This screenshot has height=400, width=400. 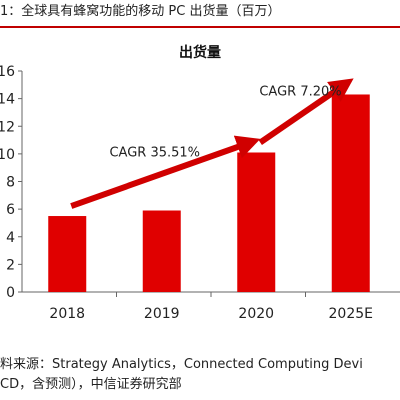 I want to click on y-tick-label: 0, so click(x=10, y=293).